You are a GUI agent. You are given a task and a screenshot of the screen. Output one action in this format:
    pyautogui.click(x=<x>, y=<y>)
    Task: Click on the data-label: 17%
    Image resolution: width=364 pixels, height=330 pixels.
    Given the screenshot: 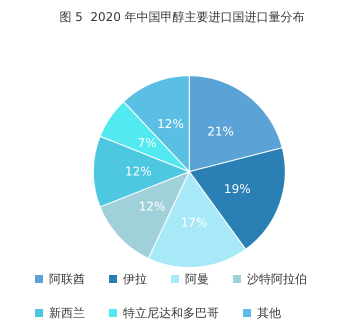 What is the action you would take?
    pyautogui.click(x=194, y=222)
    